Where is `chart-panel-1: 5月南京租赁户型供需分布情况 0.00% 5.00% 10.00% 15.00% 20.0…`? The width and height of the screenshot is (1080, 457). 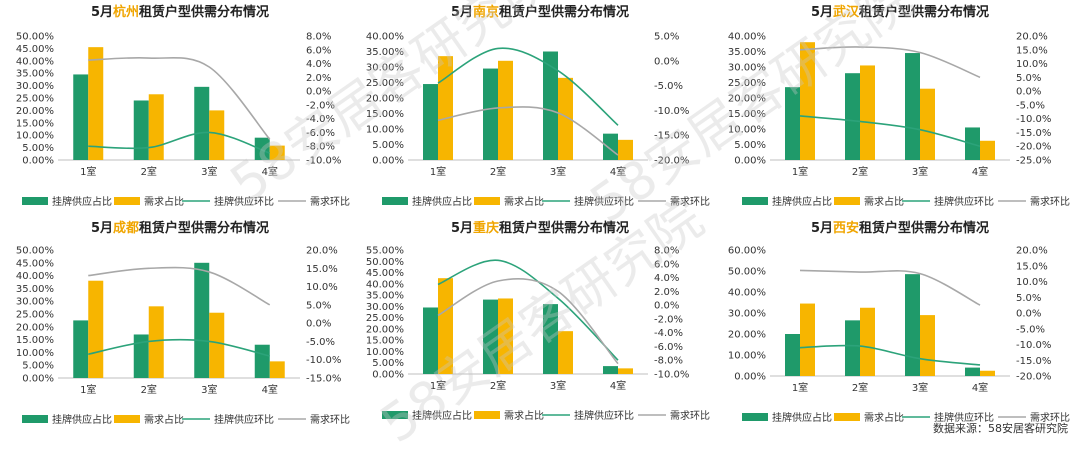 chart-panel-1: 5月南京租赁户型供需分布情况 0.00% 5.00% 10.00% 15.00% 20.0… is located at coordinates (538, 106).